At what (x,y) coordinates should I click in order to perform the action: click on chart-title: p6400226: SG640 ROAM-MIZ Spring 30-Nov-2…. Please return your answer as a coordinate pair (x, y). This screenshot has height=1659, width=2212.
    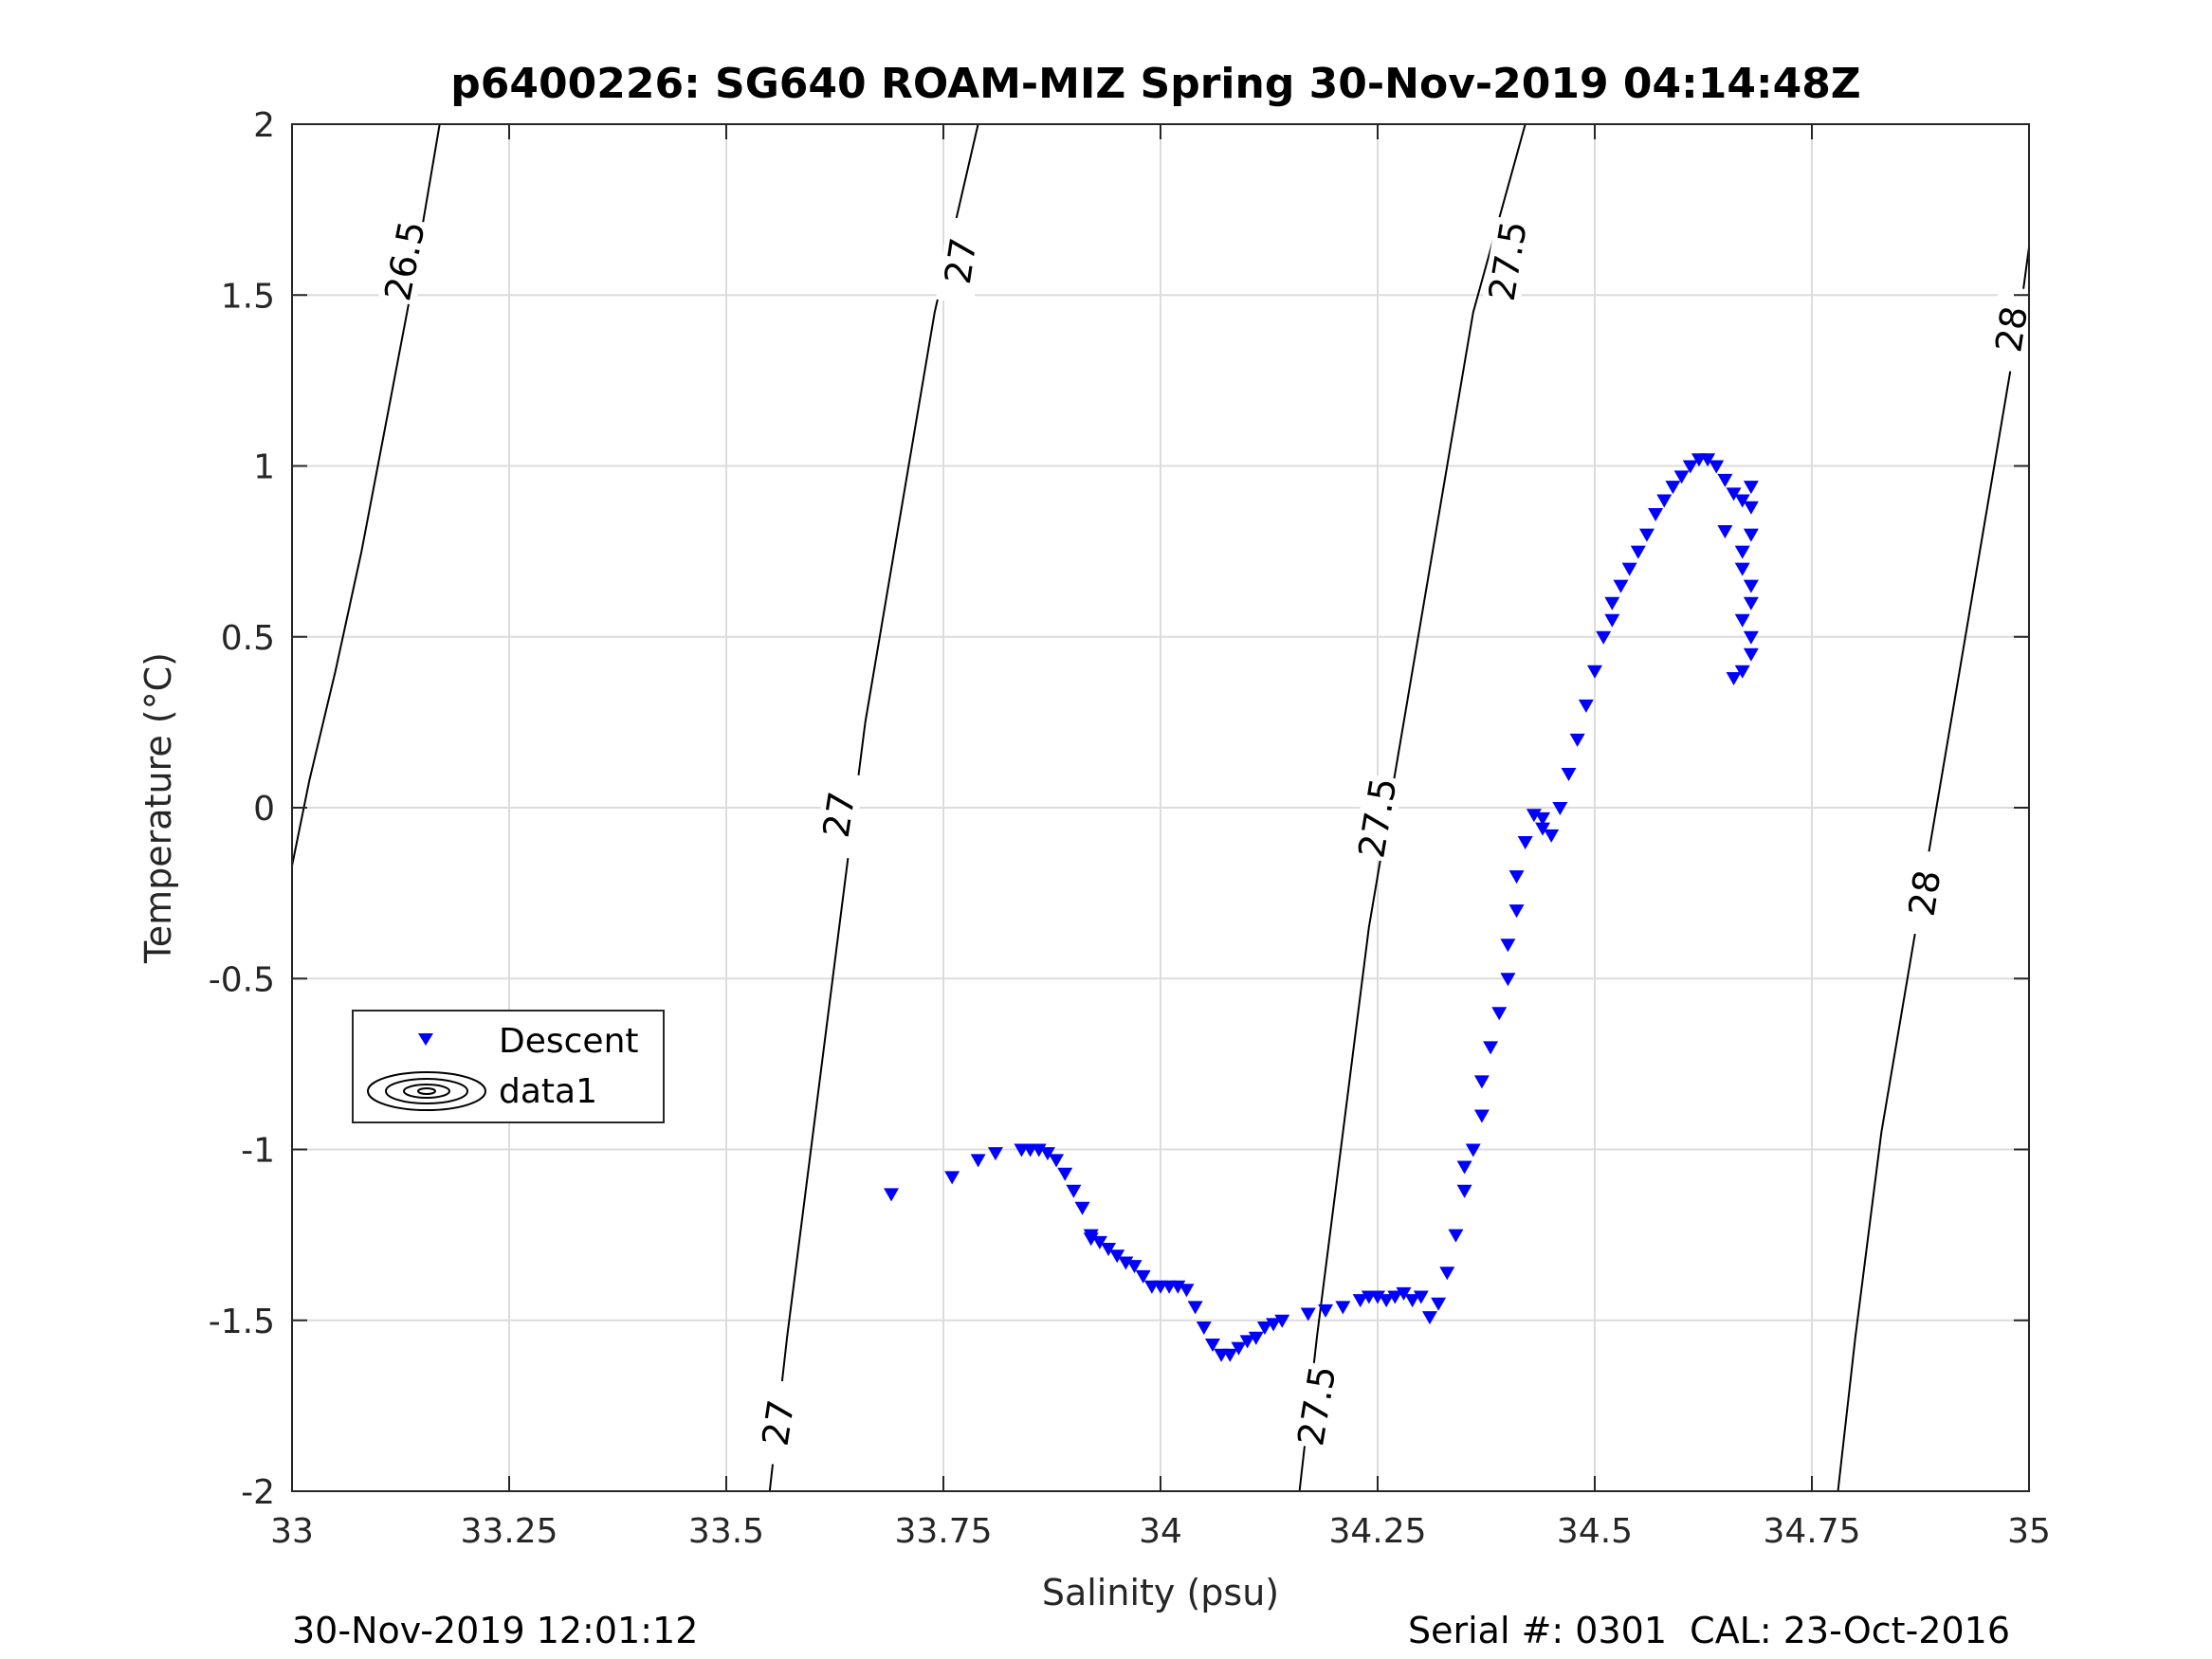
    Looking at the image, I should click on (1155, 84).